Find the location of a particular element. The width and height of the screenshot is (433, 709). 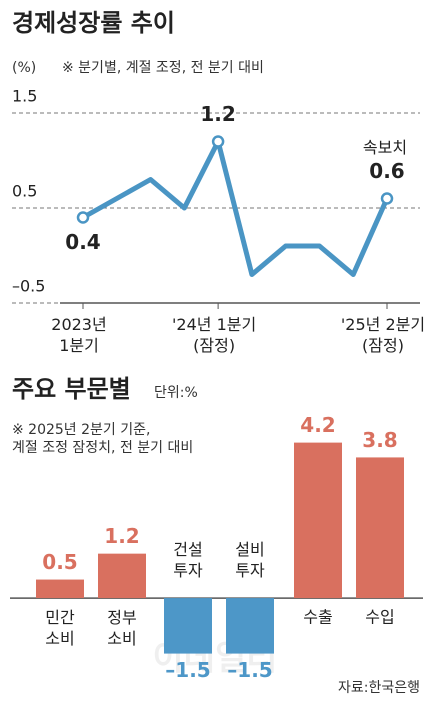

x-tick-label: '24년 1분기 (잠정) is located at coordinates (214, 335).